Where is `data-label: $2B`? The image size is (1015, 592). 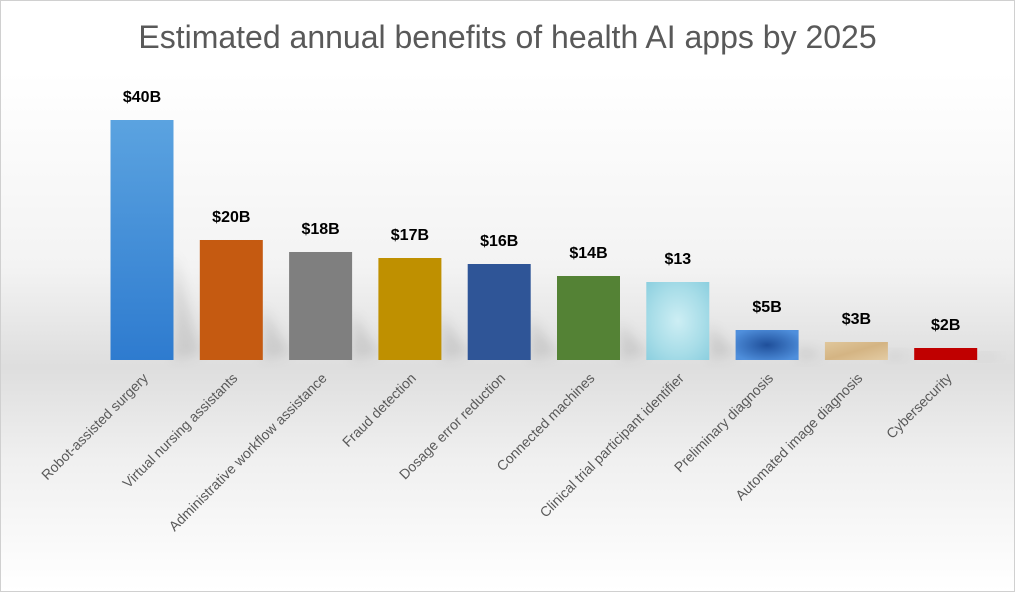
data-label: $2B is located at coordinates (945, 325).